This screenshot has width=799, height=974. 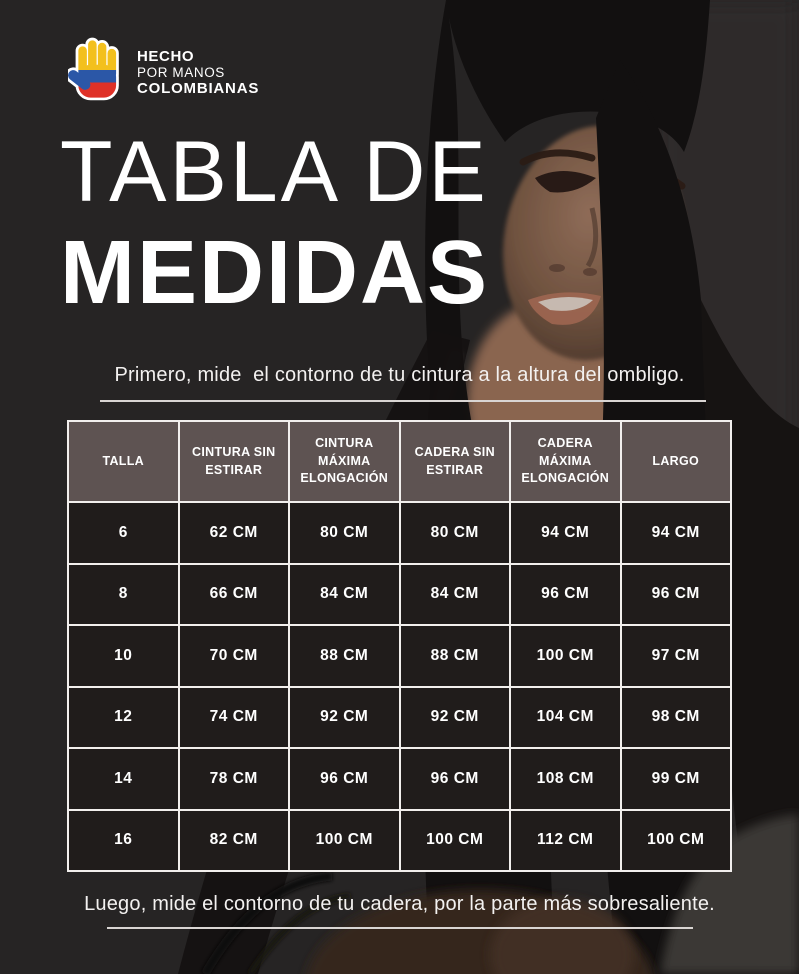 What do you see at coordinates (123, 840) in the screenshot?
I see `cell-talla: 16` at bounding box center [123, 840].